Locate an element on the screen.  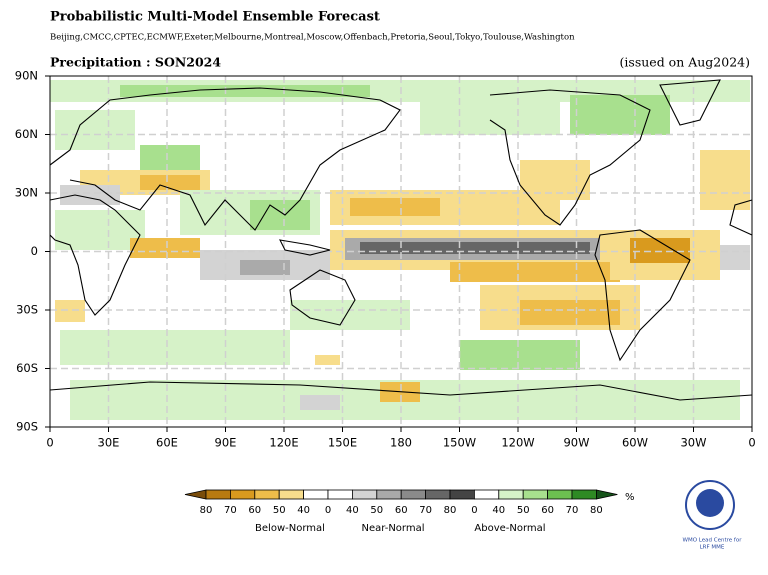
lat-label: 30N is located at coordinates (26, 193).